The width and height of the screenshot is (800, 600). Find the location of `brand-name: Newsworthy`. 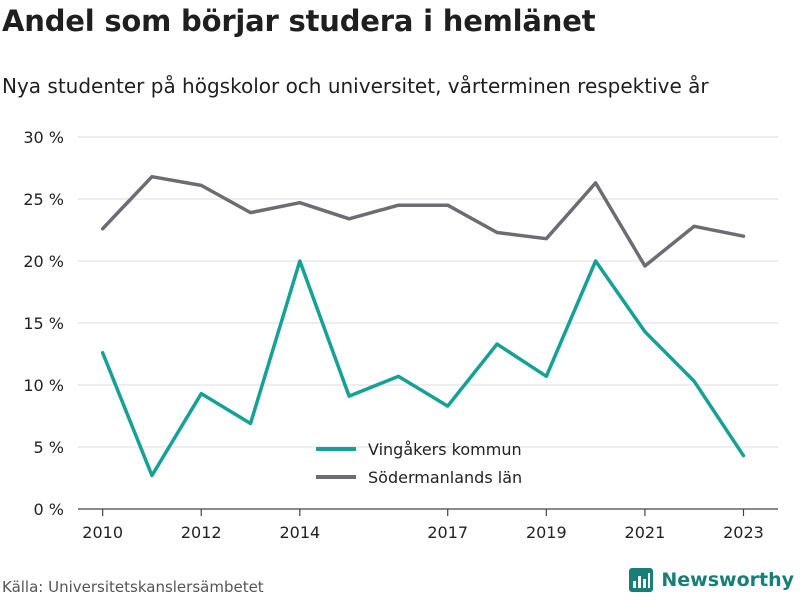

brand-name: Newsworthy is located at coordinates (727, 580).